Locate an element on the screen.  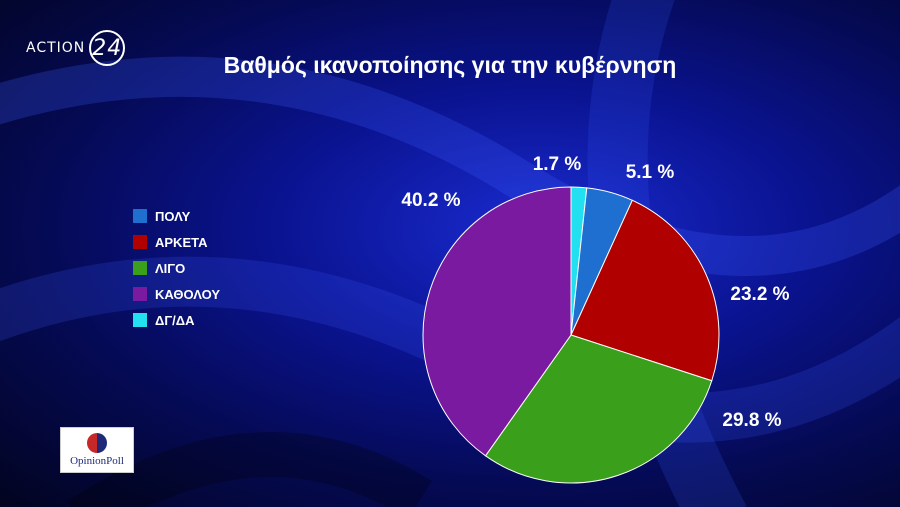
legend-label: ΛΙΓΟ is located at coordinates (170, 268).